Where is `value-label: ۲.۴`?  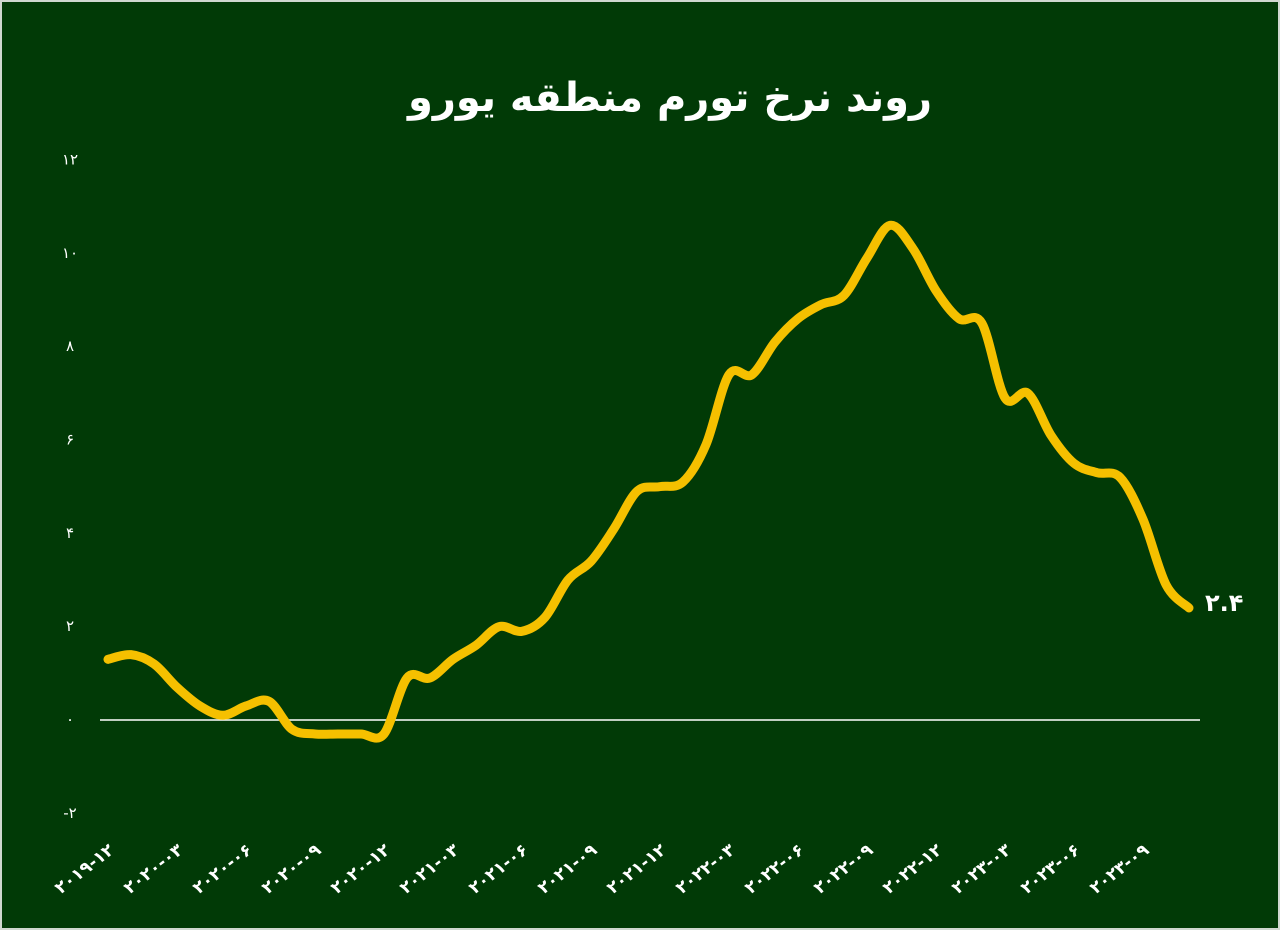
value-label: ۲.۴ is located at coordinates (1224, 603).